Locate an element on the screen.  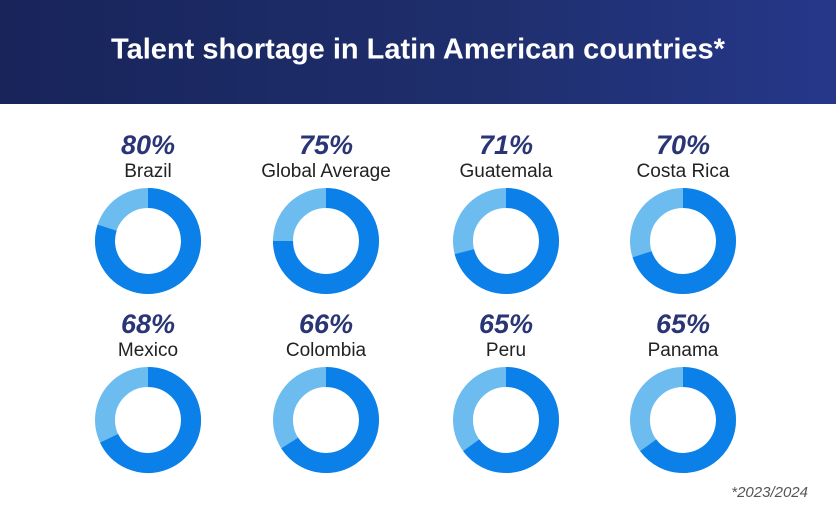
category-label: Global Average is located at coordinates (326, 171).